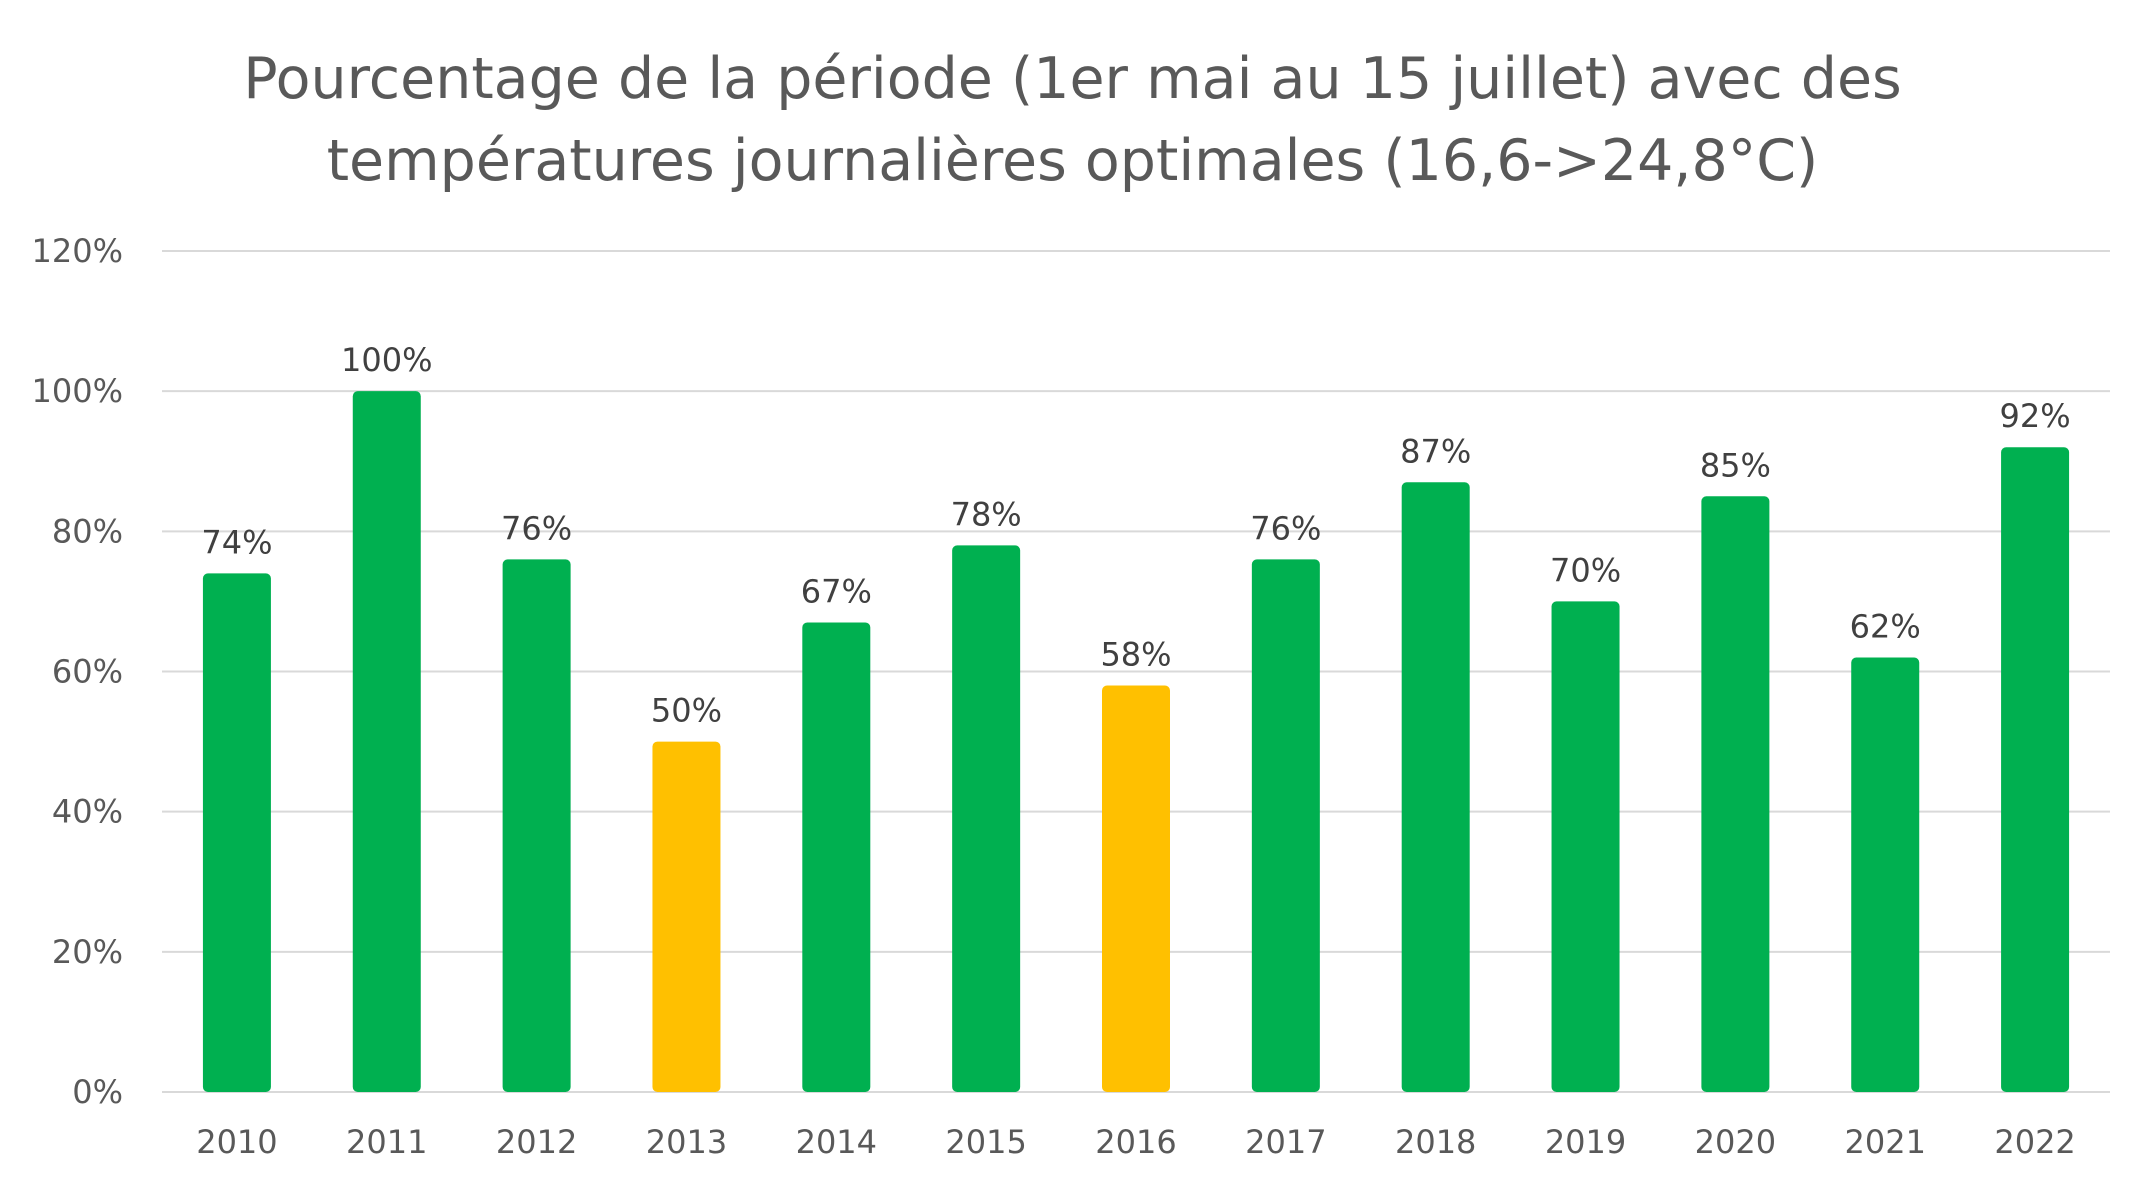 Image resolution: width=2145 pixels, height=1190 pixels. What do you see at coordinates (686, 1142) in the screenshot?
I see `x-tick-label: 2013` at bounding box center [686, 1142].